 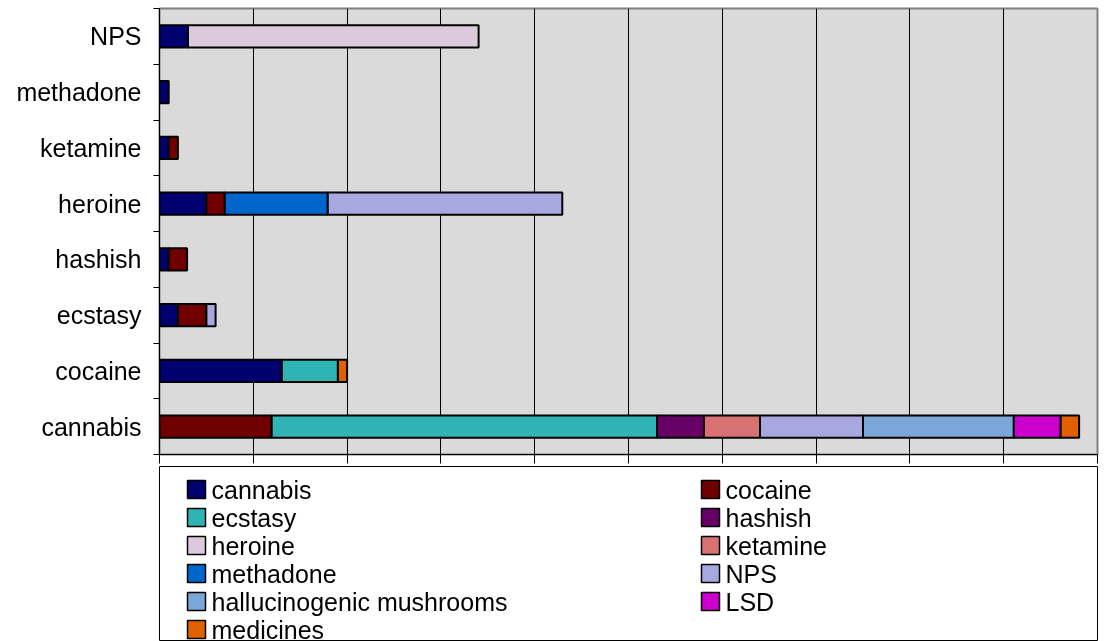 I want to click on legend-label: cocaine, so click(x=768, y=489).